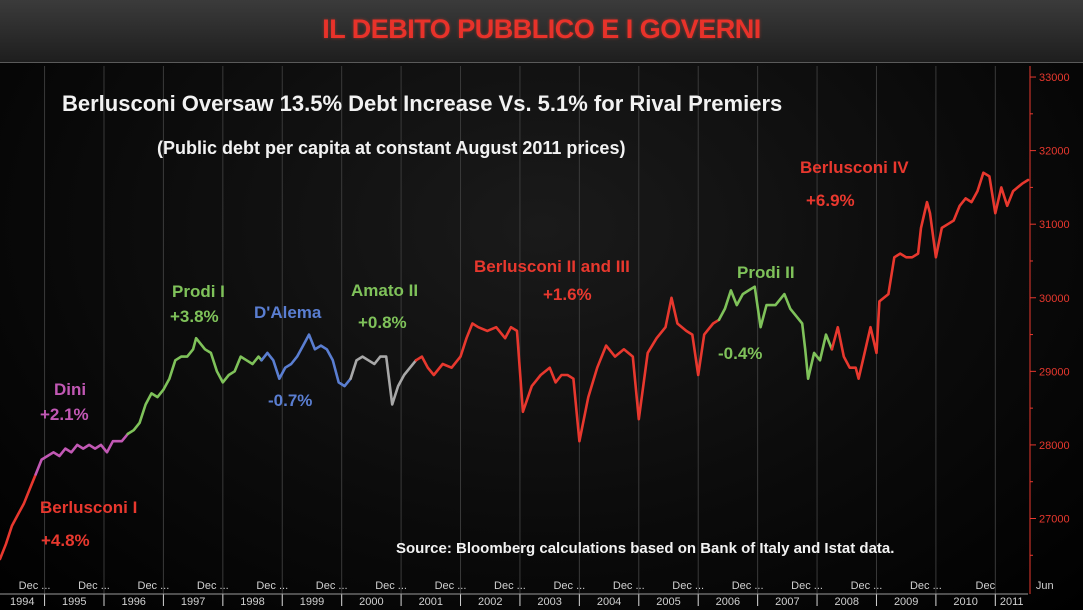  I want to click on x-tick-label-year: 1994, so click(22, 602).